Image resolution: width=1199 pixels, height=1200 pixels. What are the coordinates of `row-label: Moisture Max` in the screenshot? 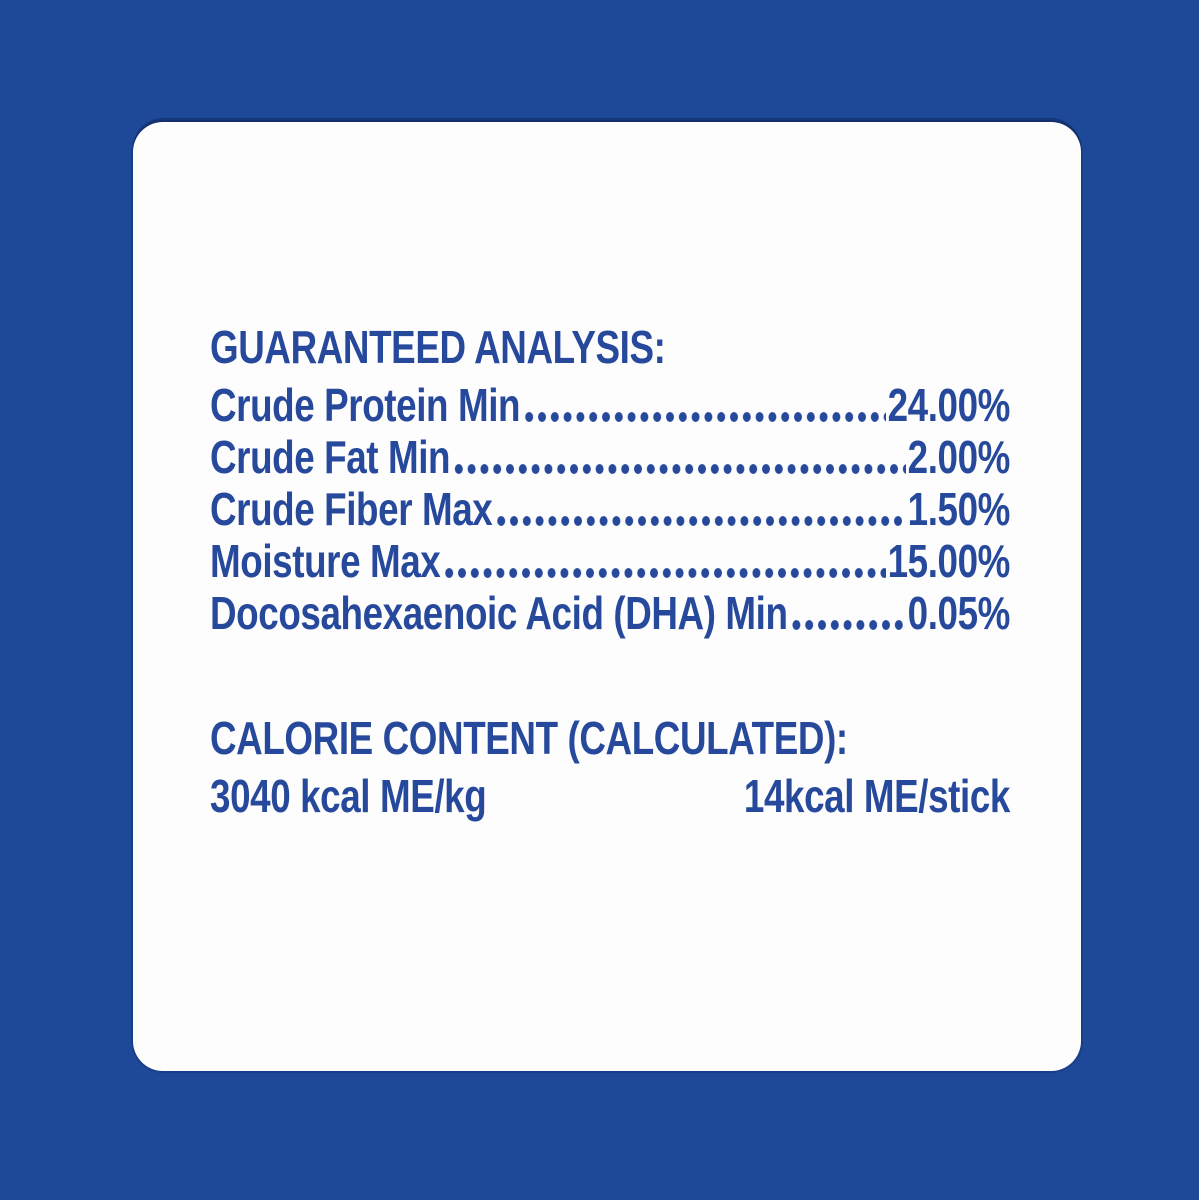 It's located at (325, 561).